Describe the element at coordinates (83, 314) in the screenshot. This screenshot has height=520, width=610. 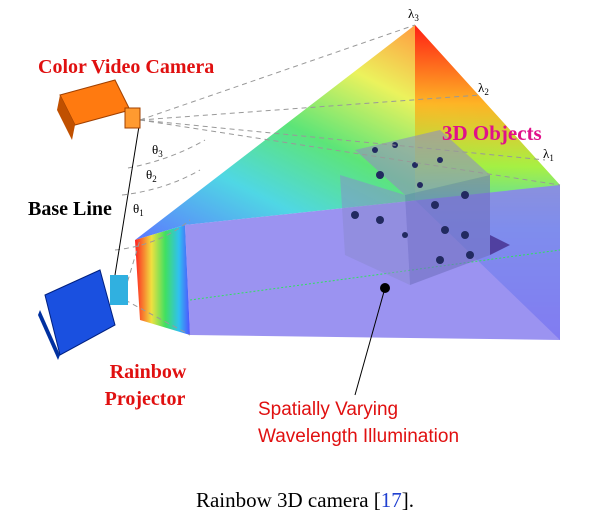
I see `projector` at that location.